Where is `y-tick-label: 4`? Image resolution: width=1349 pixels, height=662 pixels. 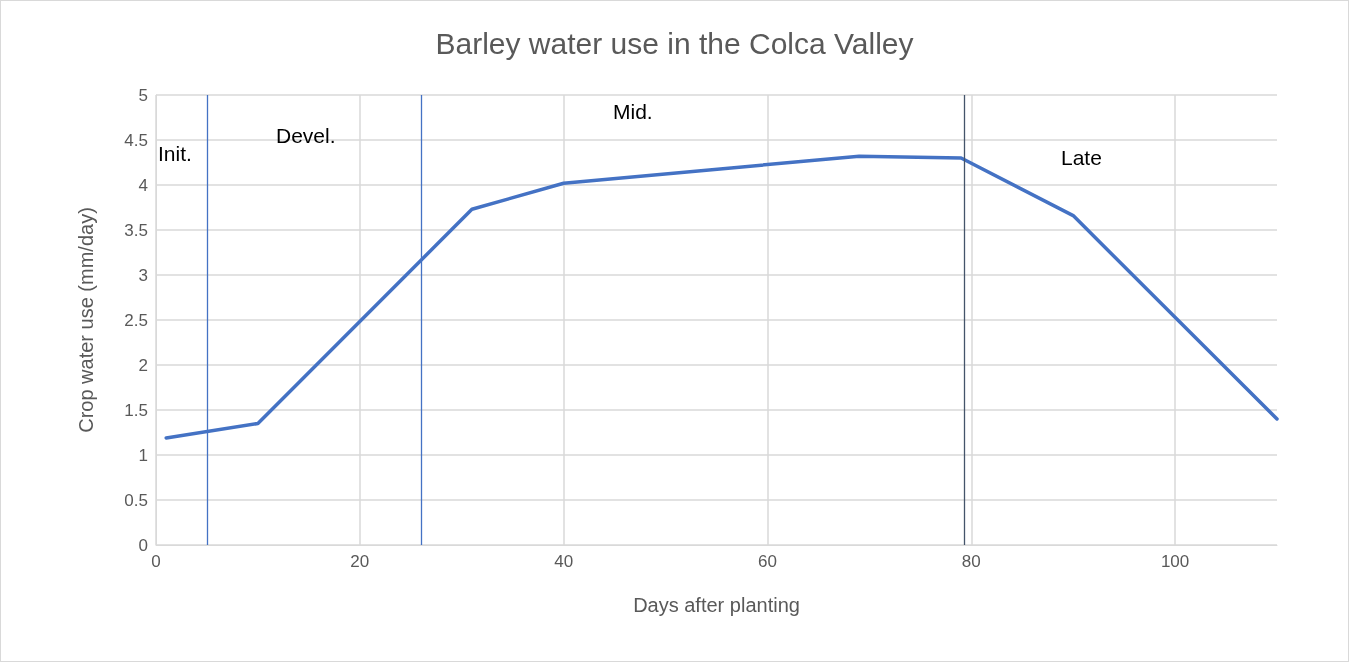
y-tick-label: 4 is located at coordinates (143, 185).